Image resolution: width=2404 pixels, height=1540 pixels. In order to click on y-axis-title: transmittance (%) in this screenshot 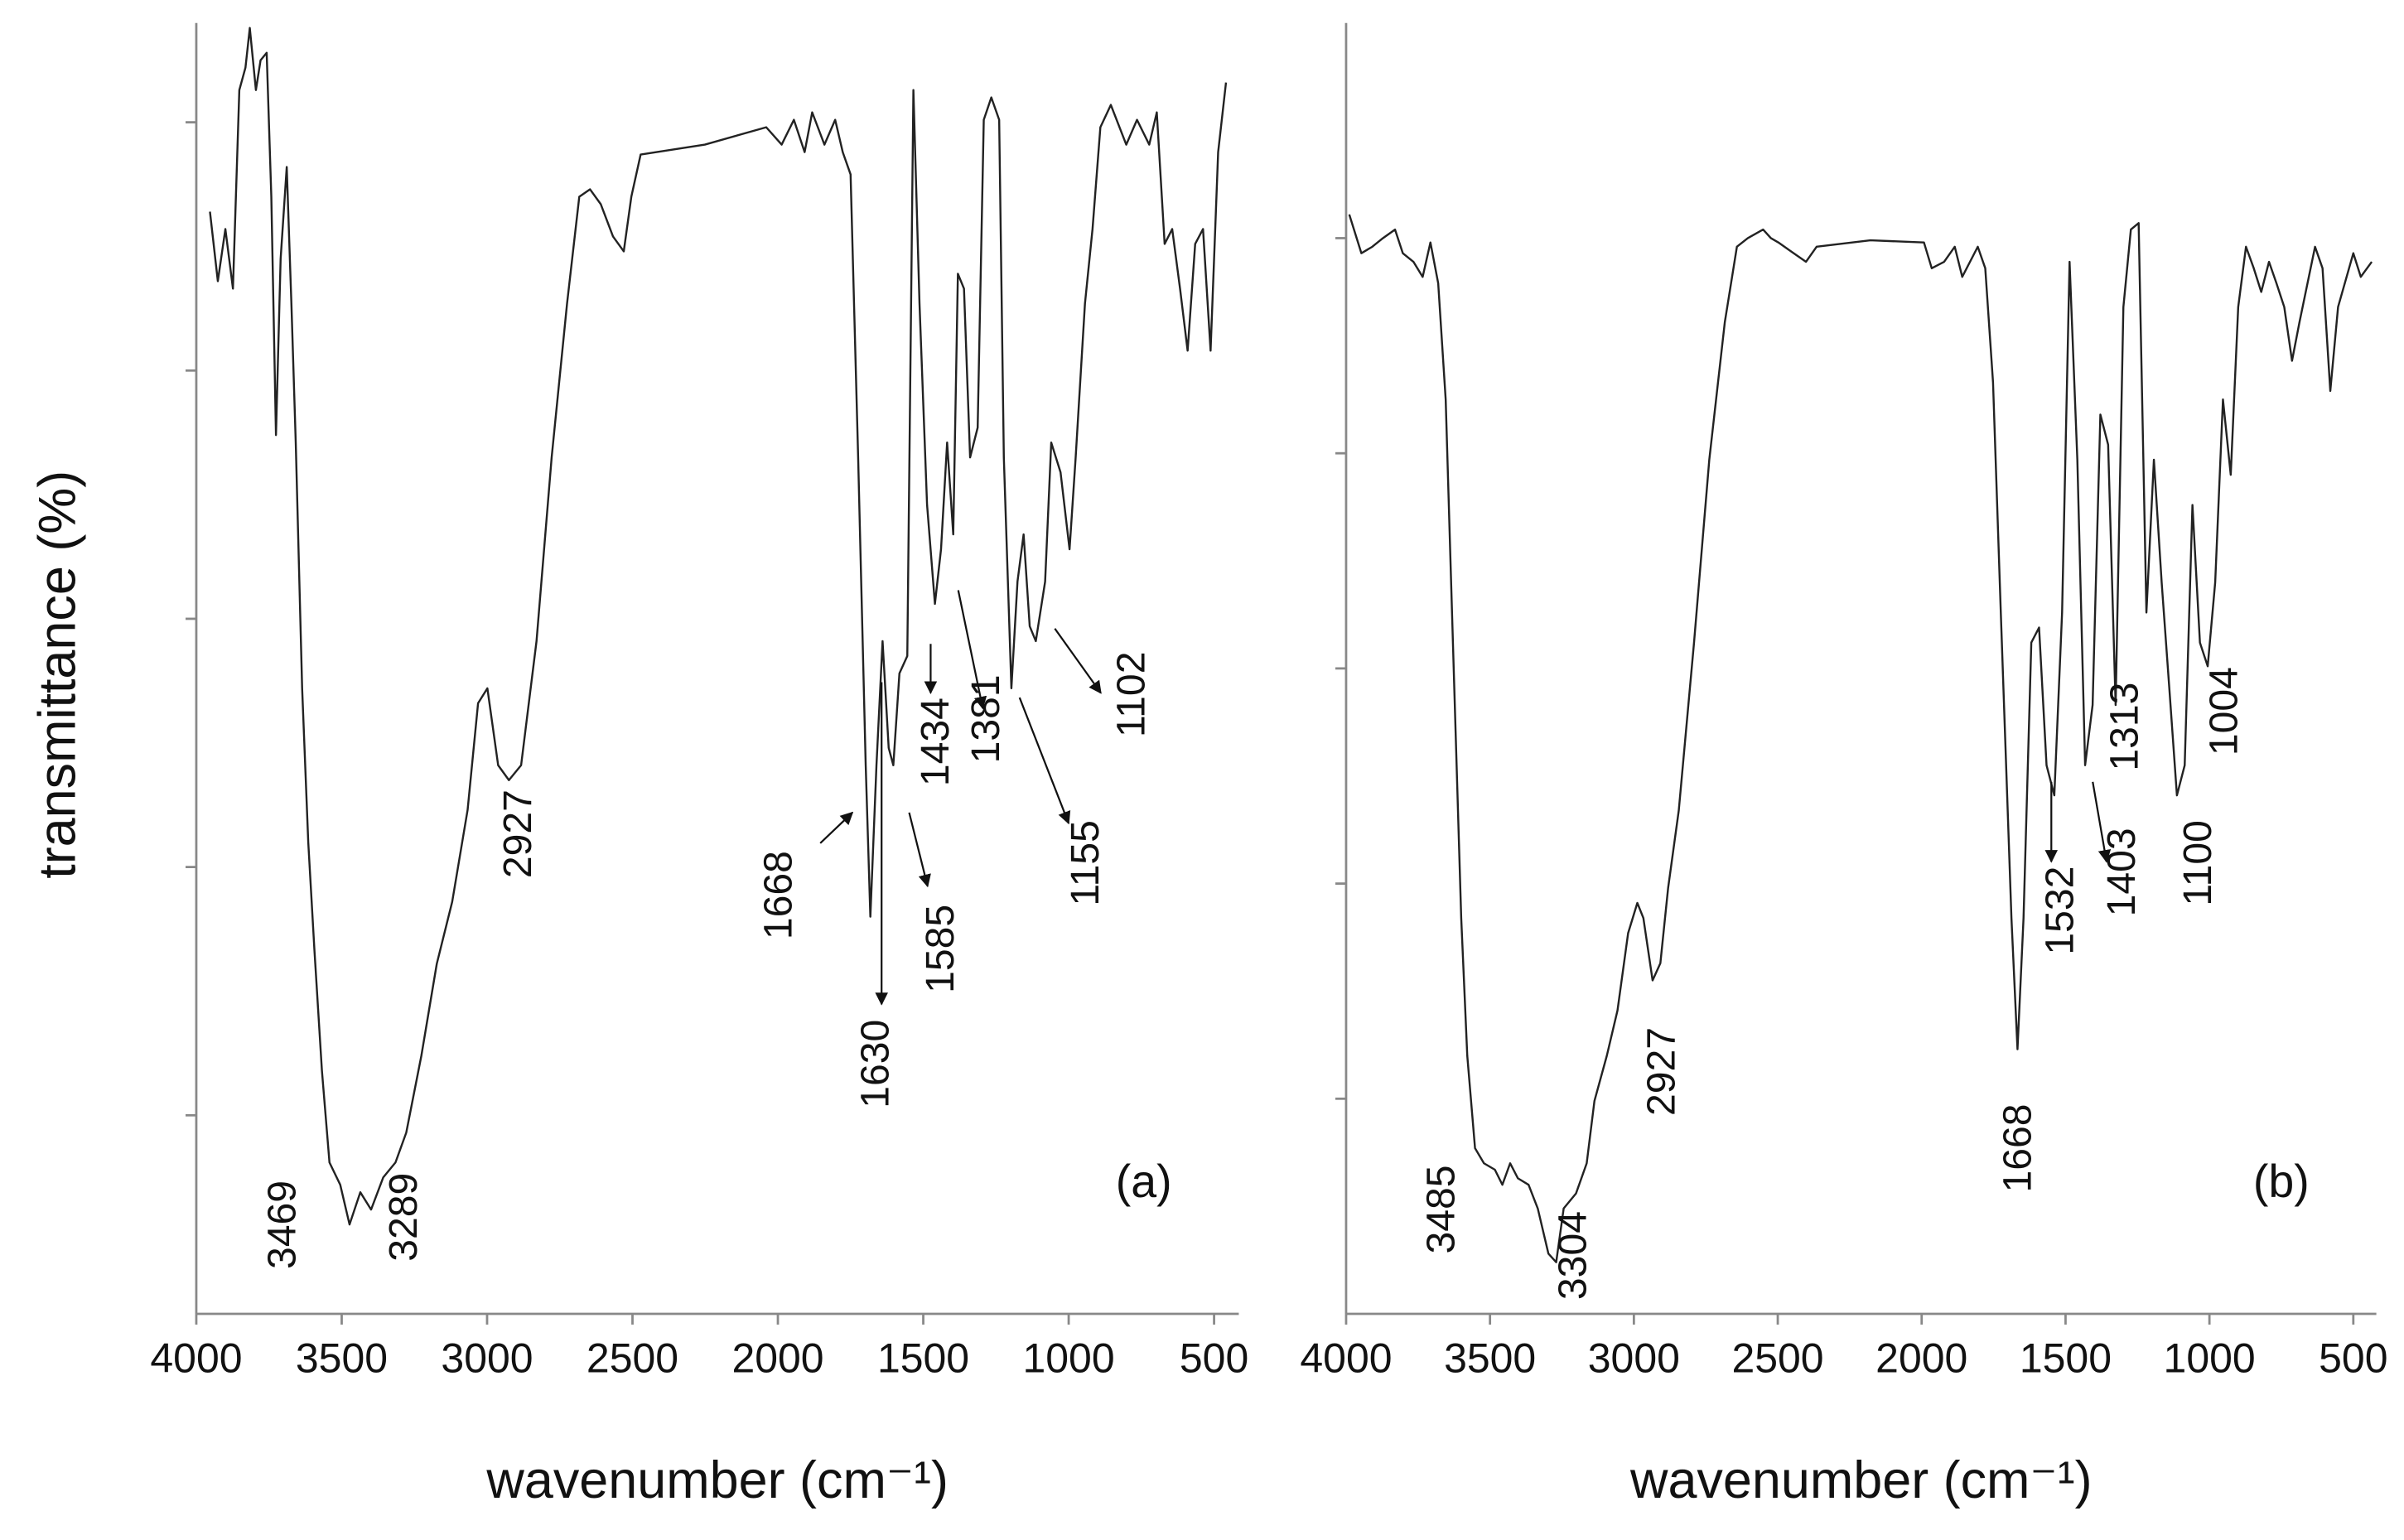, I will do `click(58, 675)`.